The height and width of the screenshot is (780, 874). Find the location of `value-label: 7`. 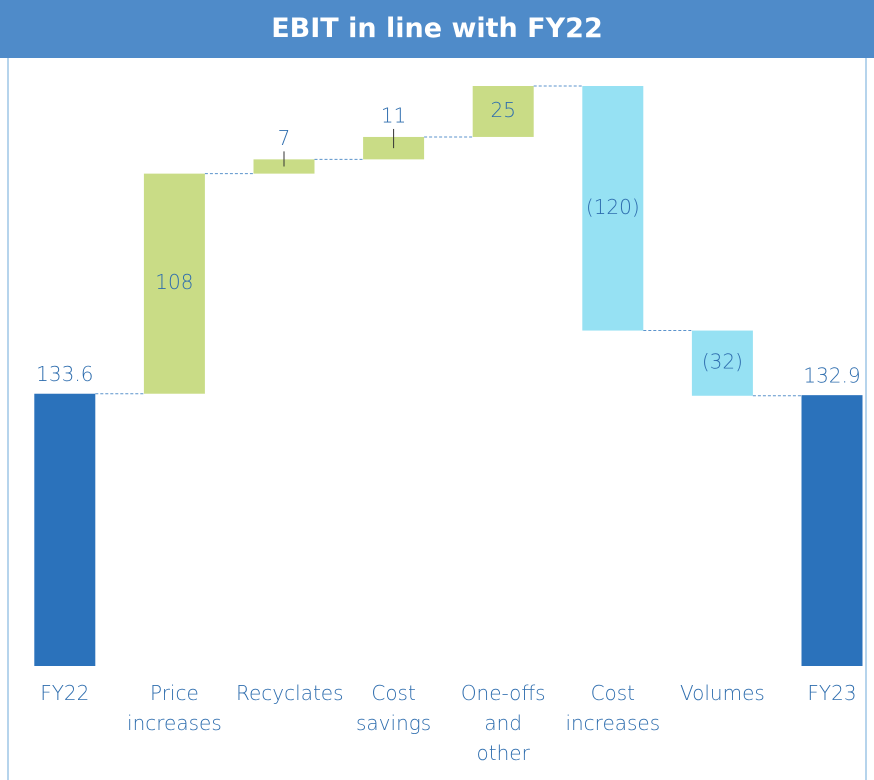

value-label: 7 is located at coordinates (284, 138).